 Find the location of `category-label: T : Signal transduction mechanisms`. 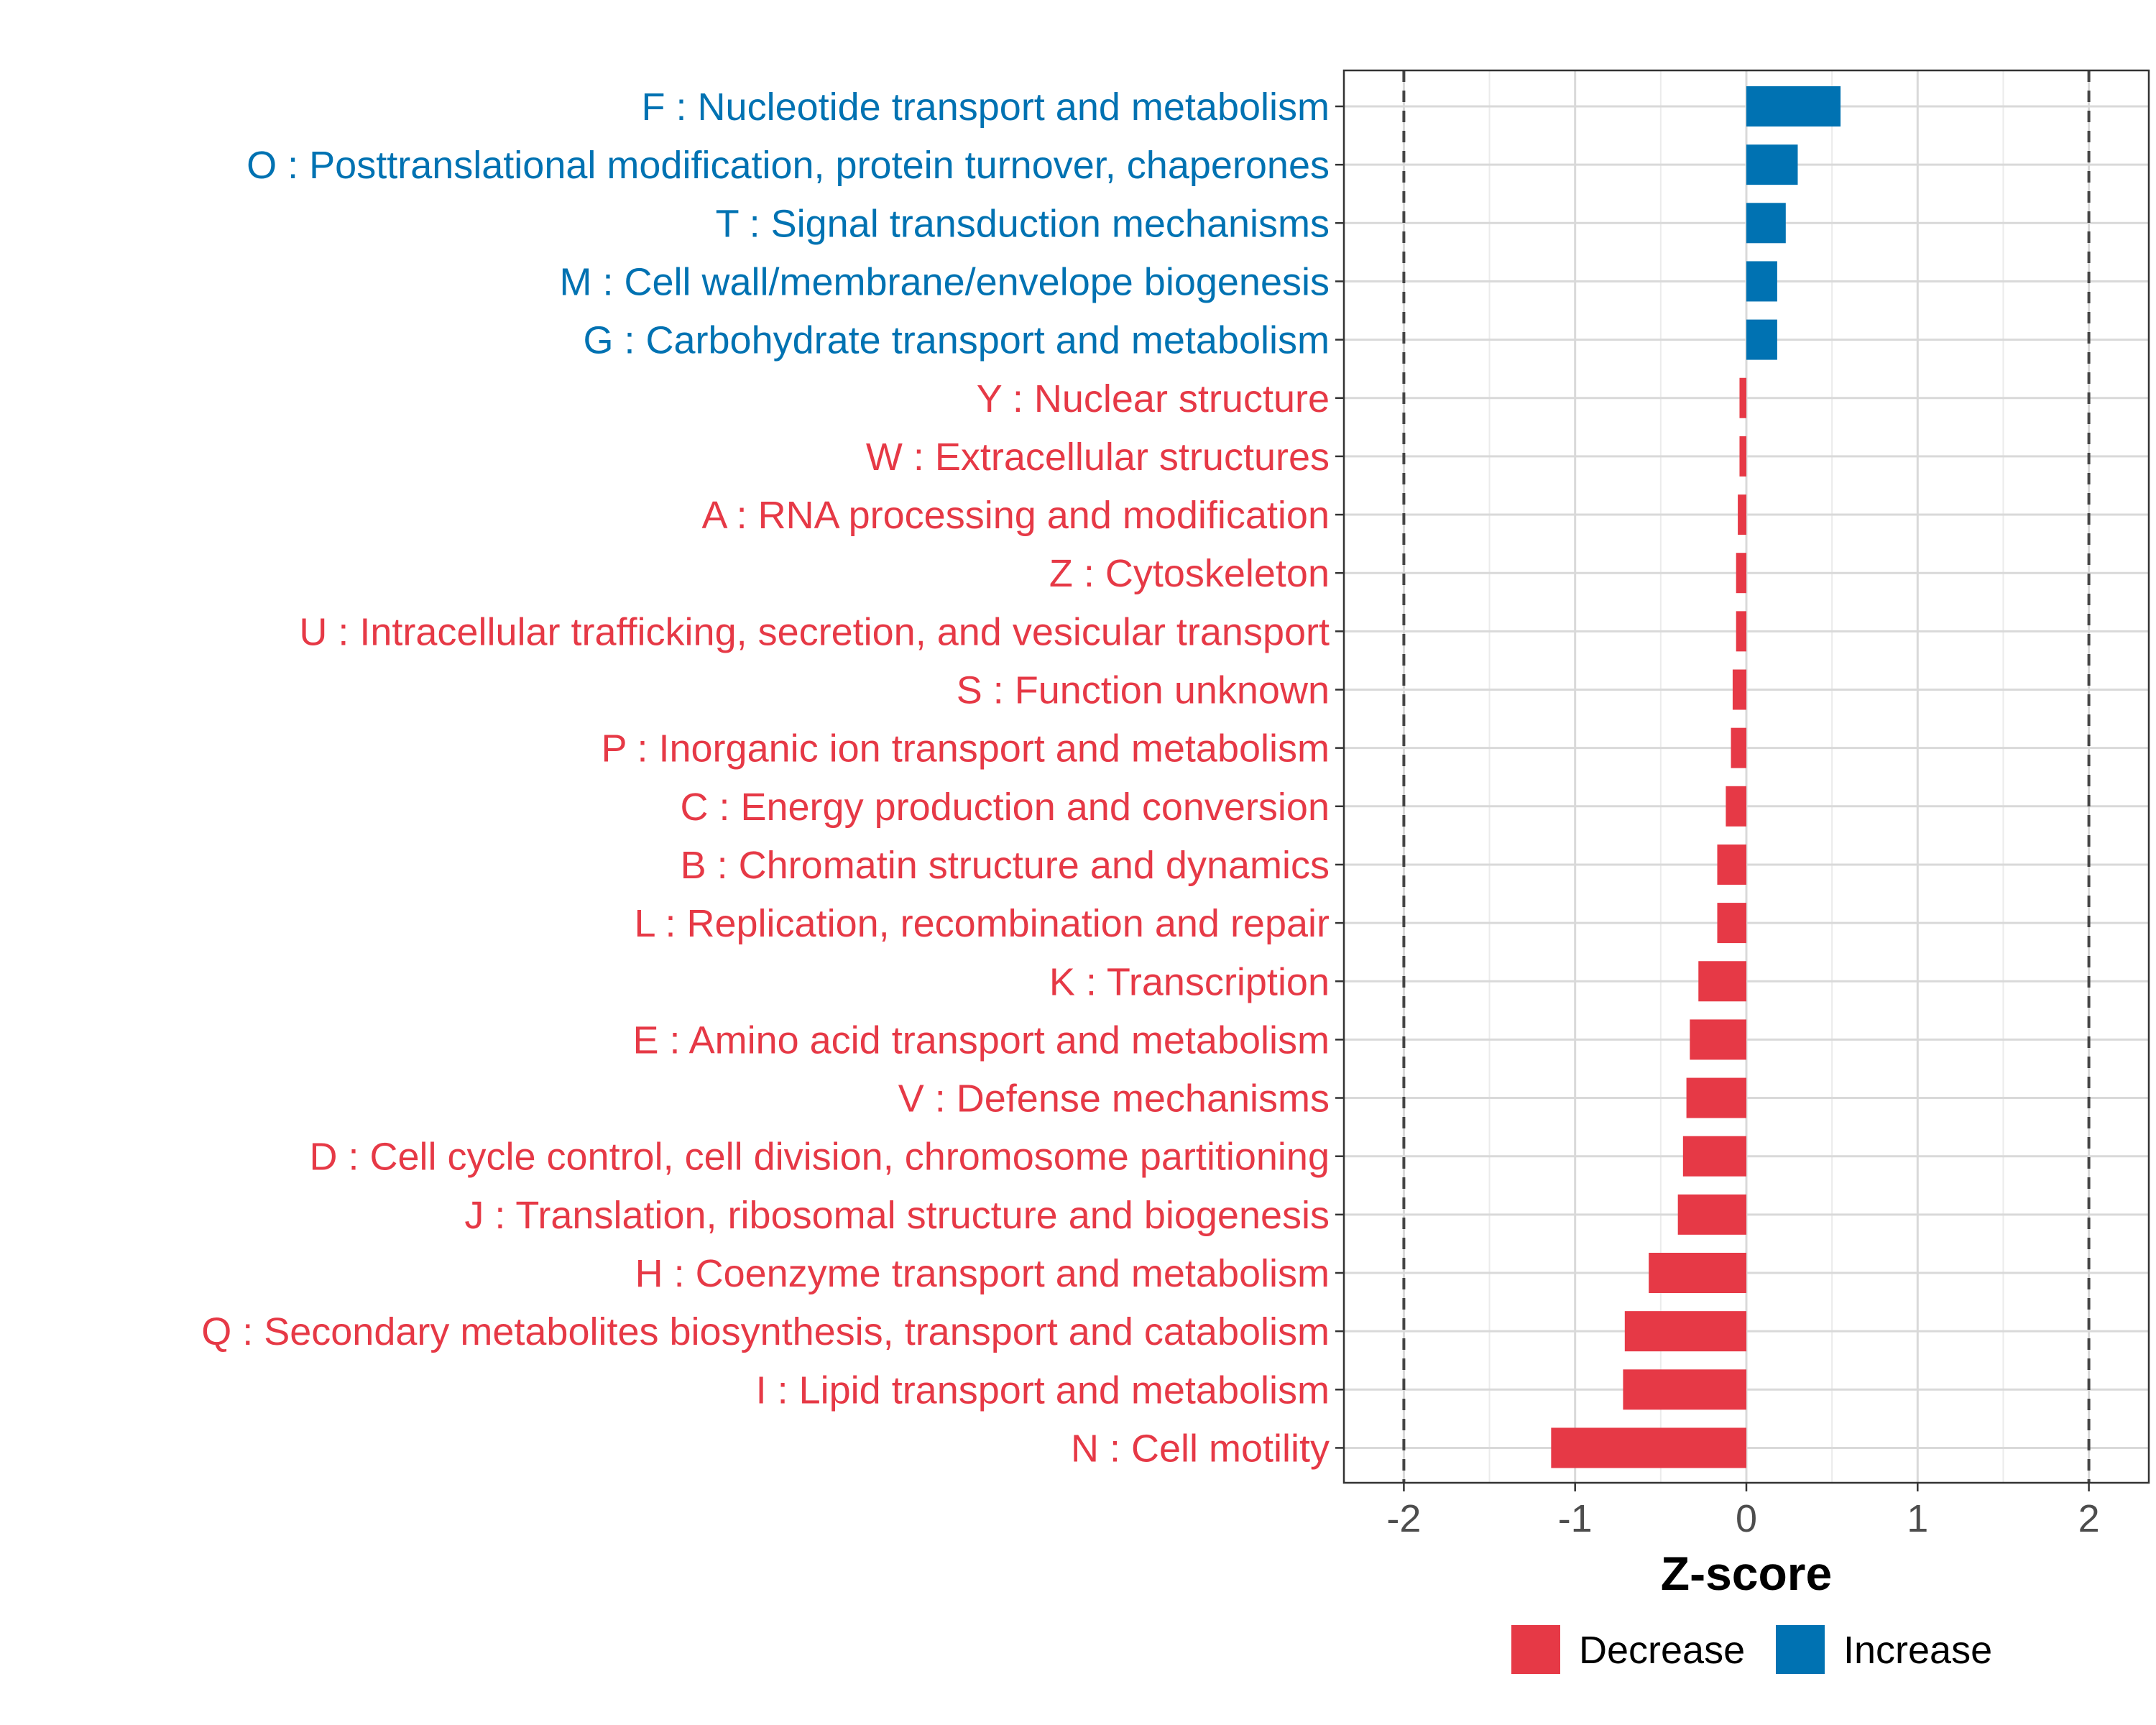

category-label: T : Signal transduction mechanisms is located at coordinates (1023, 223).